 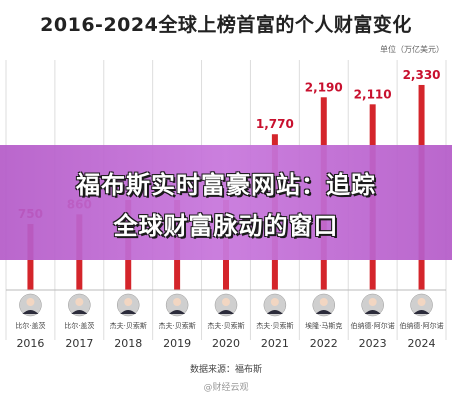 I want to click on x-tick-label: 2023, so click(x=373, y=343).